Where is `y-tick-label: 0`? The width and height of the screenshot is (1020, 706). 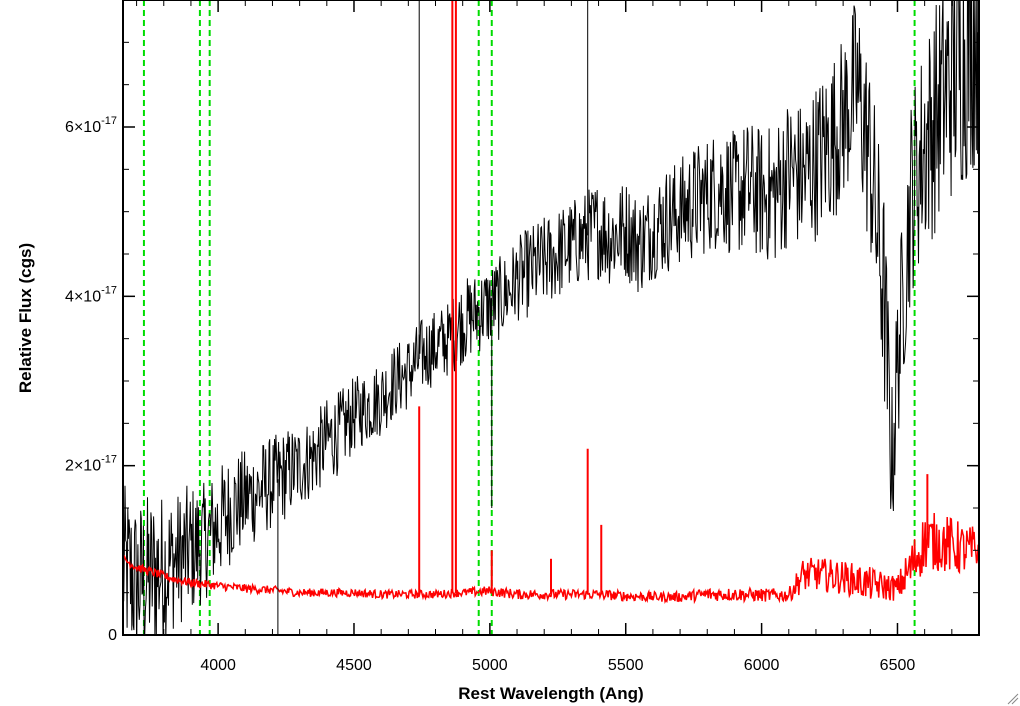 y-tick-label: 0 is located at coordinates (112, 635).